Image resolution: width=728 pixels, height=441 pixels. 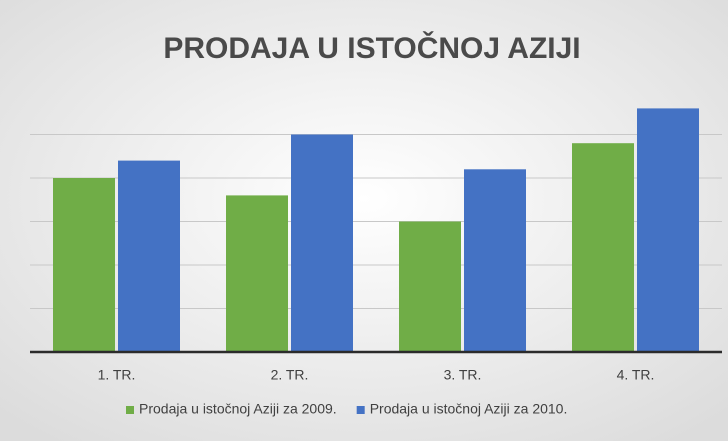 I want to click on legend-label: Prodaja u istočnoj Aziji za 2010., so click(x=469, y=409).